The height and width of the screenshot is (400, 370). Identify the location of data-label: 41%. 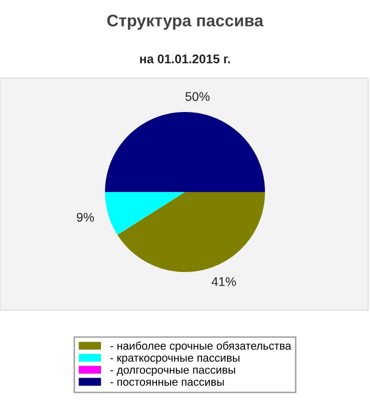
(224, 281).